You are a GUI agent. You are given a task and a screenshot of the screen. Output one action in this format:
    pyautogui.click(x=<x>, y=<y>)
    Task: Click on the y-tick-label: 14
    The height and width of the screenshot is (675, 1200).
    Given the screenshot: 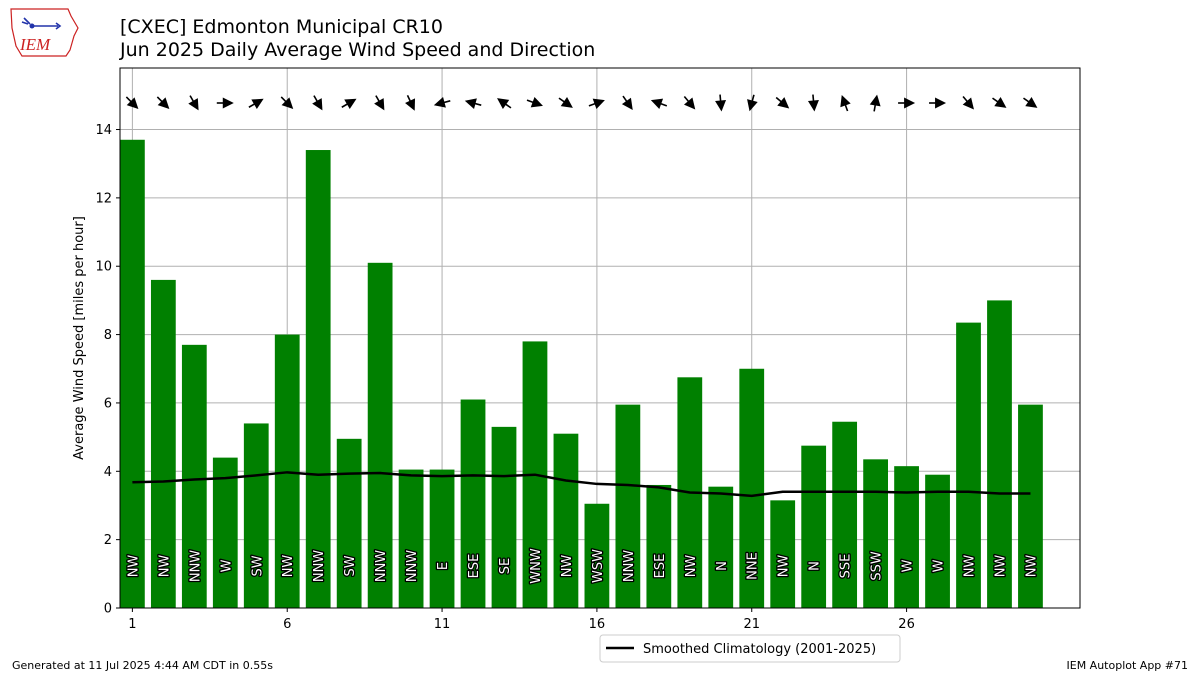 What is the action you would take?
    pyautogui.click(x=103, y=130)
    